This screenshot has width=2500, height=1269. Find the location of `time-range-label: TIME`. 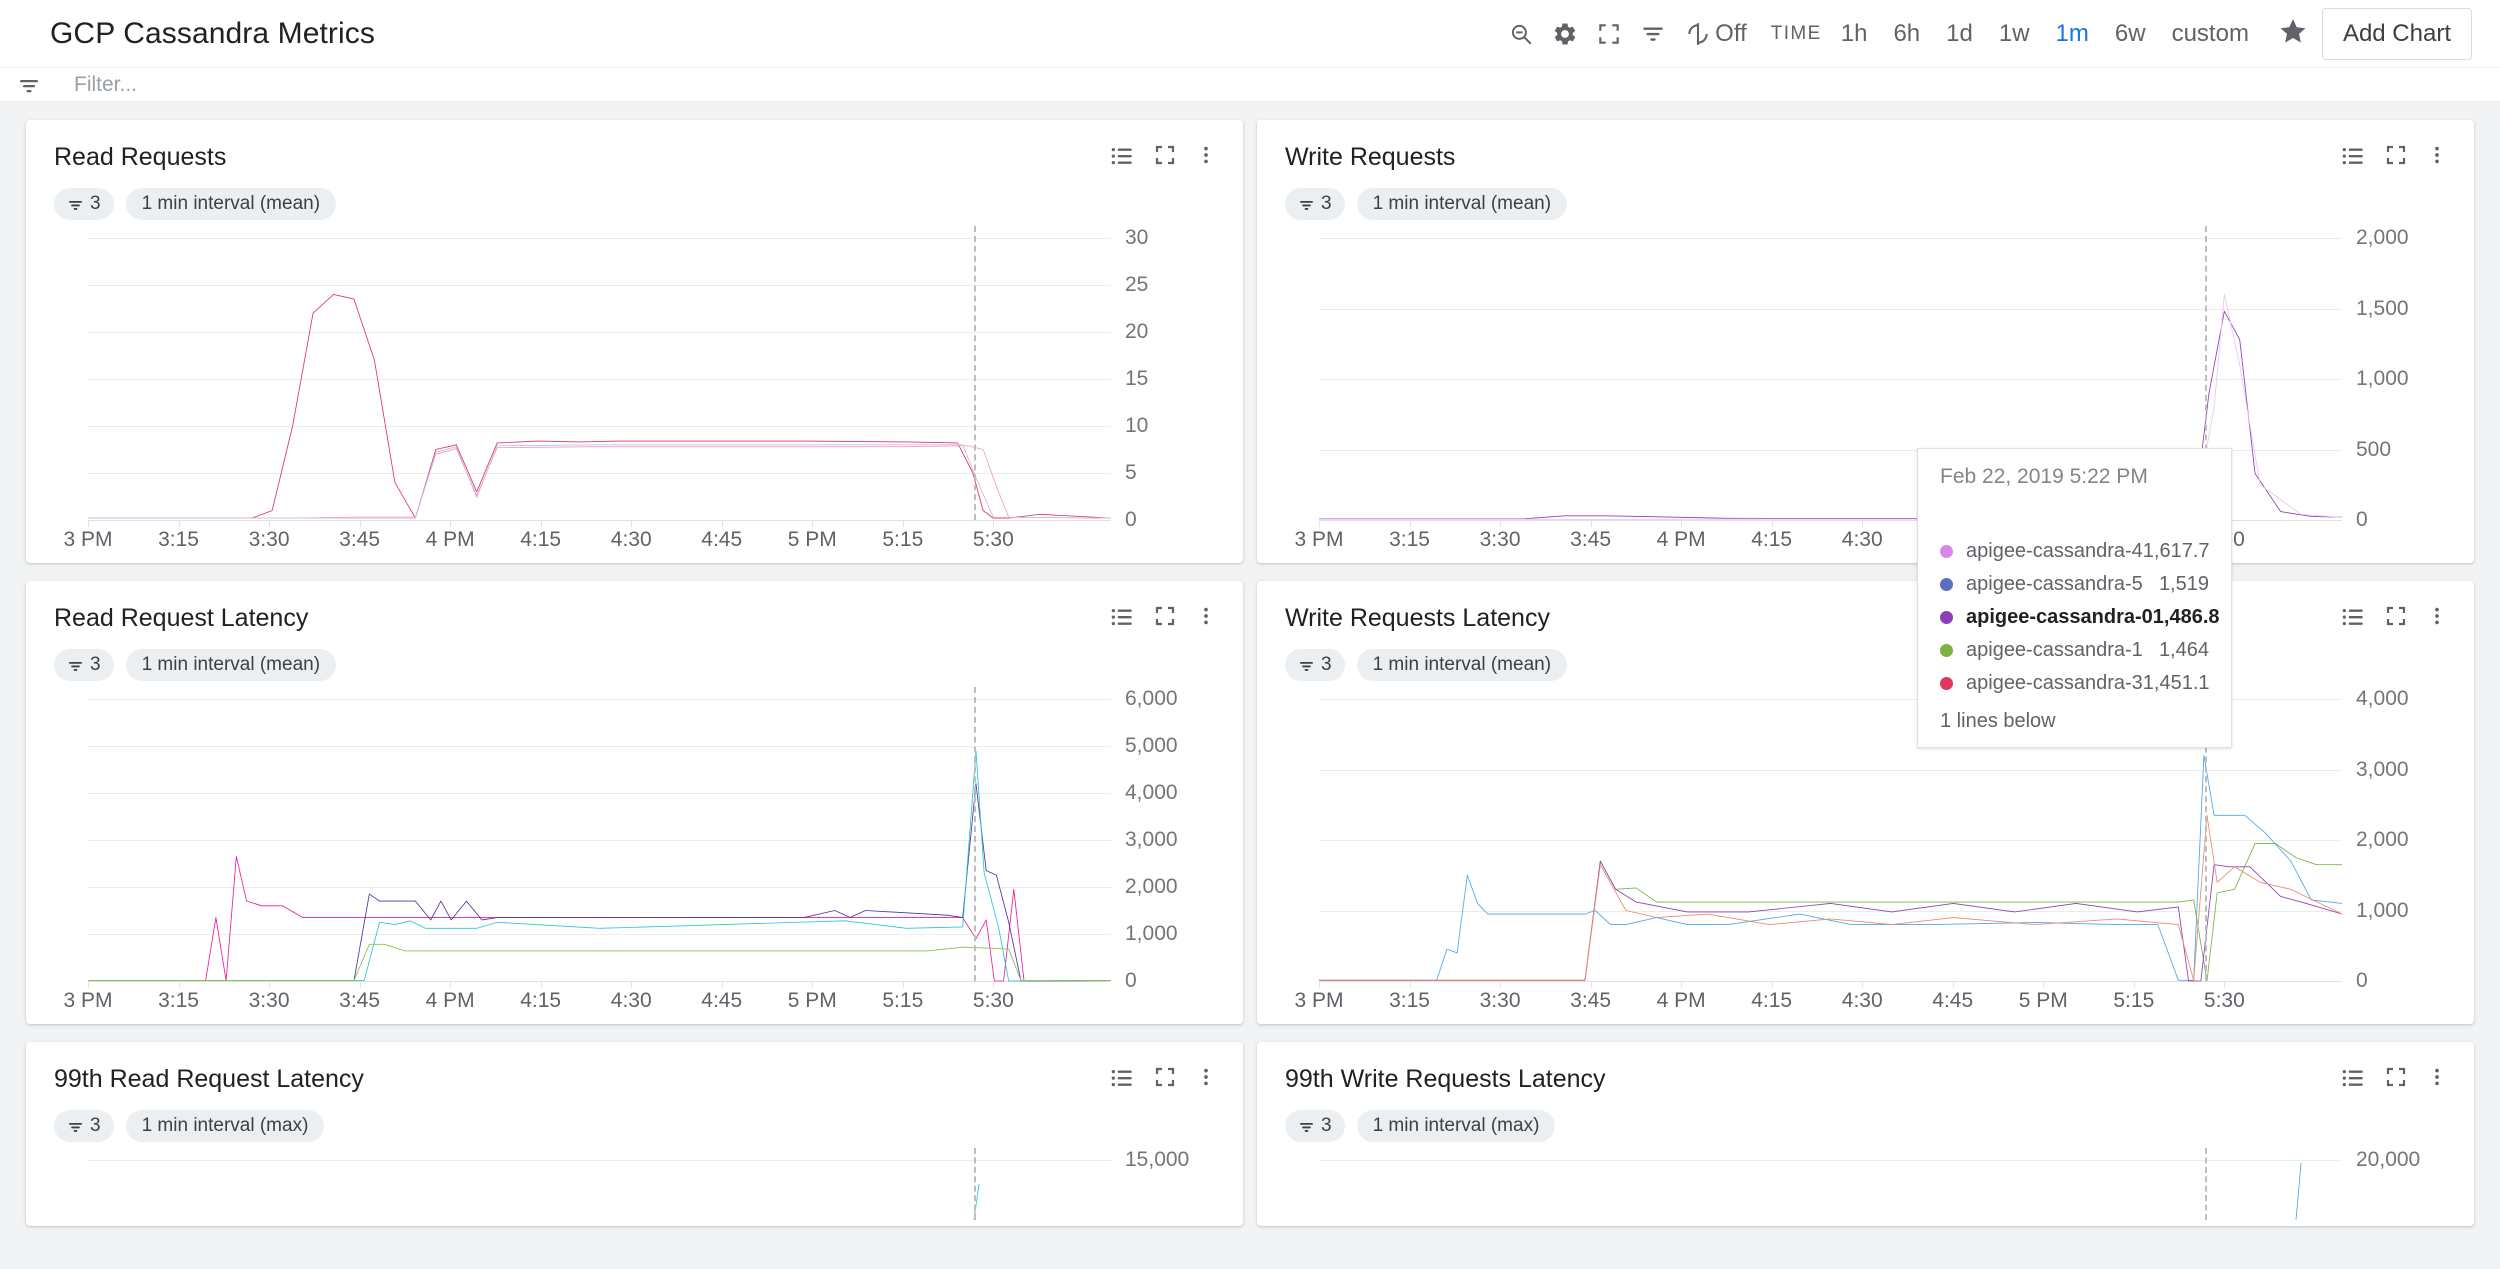

time-range-label: TIME is located at coordinates (1796, 33).